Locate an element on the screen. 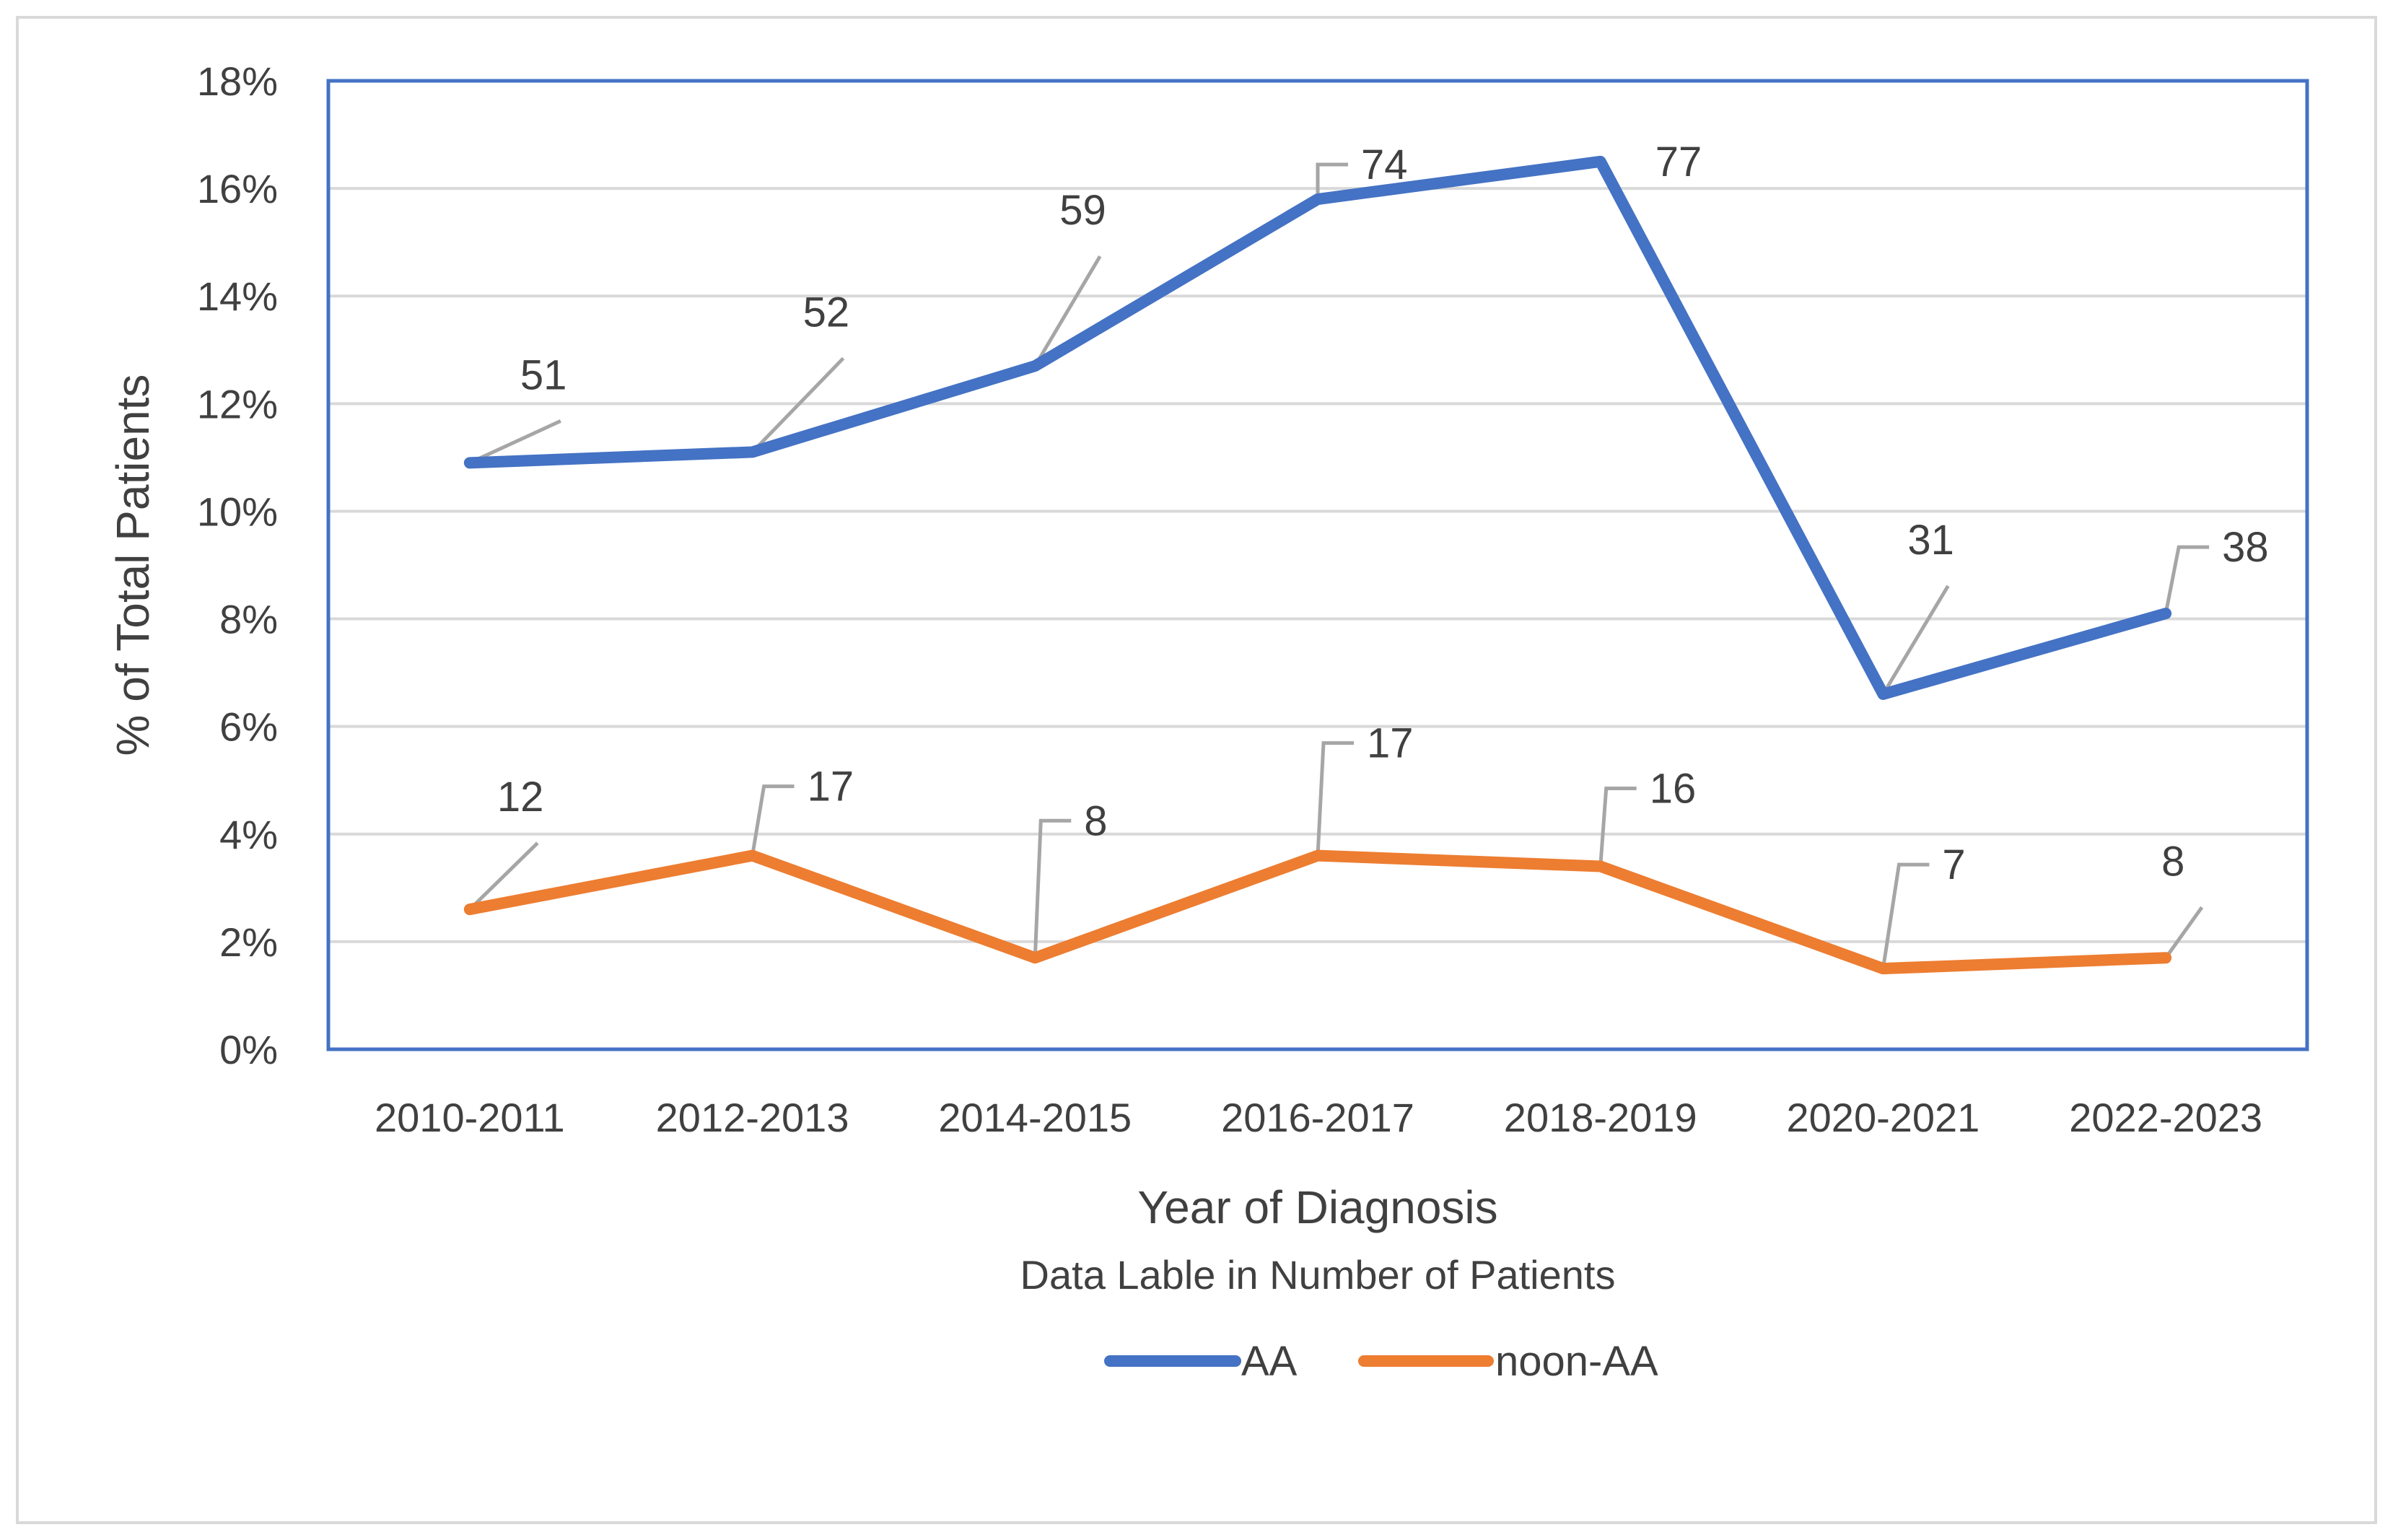 The width and height of the screenshot is (2393, 1540). x-axis-title: Year of Diagnosis is located at coordinates (1317, 1207).